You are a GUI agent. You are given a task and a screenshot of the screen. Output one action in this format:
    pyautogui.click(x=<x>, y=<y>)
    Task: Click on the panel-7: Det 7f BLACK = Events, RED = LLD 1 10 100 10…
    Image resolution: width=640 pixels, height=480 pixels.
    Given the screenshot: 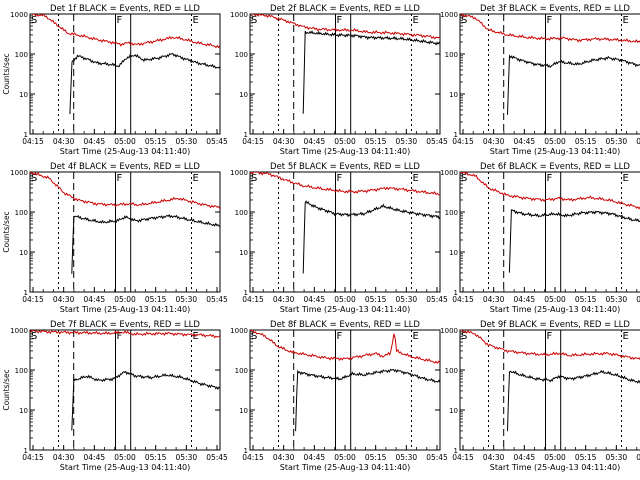 What is the action you would take?
    pyautogui.click(x=115, y=396)
    